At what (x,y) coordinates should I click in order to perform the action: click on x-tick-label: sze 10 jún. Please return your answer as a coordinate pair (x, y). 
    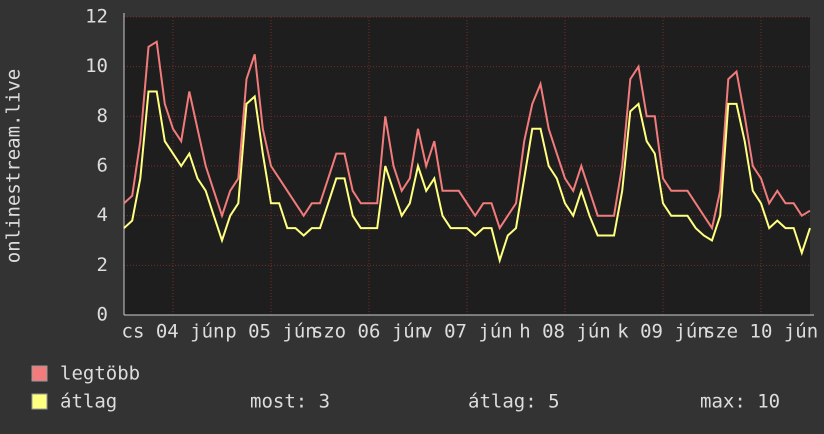
    Looking at the image, I should click on (761, 332).